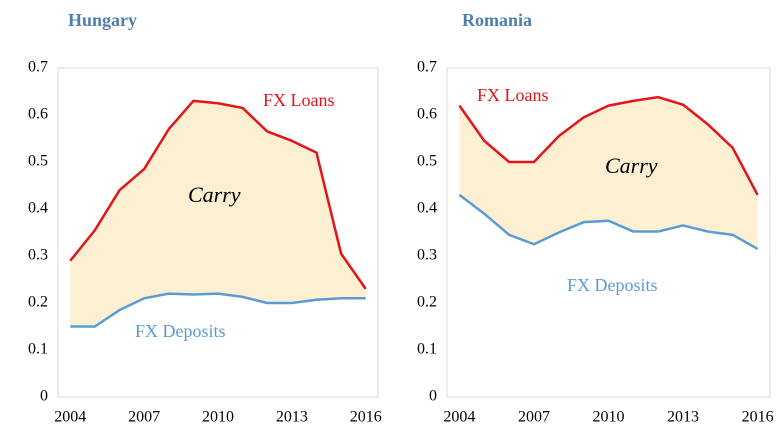 This screenshot has height=431, width=783. I want to click on panel-title: Romania, so click(497, 20).